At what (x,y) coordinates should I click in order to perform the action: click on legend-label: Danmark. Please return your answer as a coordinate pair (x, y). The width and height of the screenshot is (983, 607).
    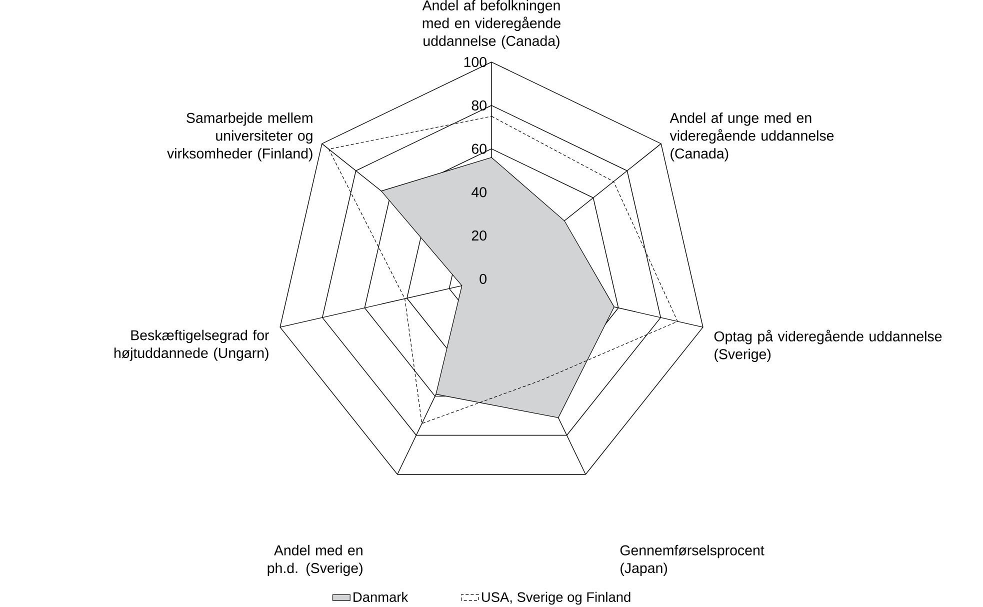
    Looking at the image, I should click on (381, 597).